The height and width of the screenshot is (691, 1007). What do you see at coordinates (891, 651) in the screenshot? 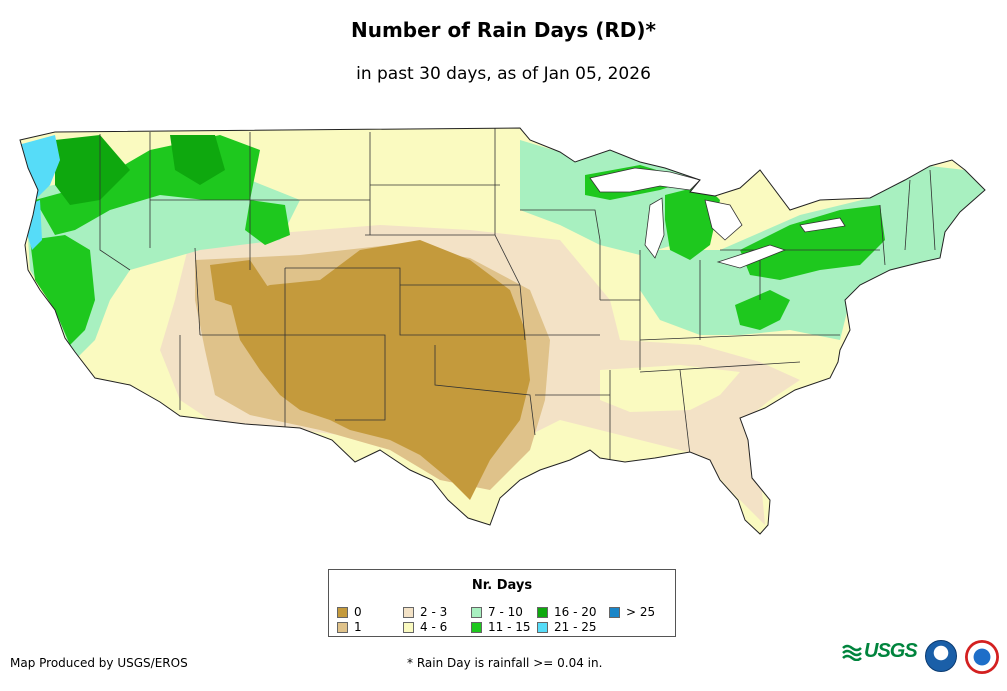
I see `usgs-wordmark: USGS` at bounding box center [891, 651].